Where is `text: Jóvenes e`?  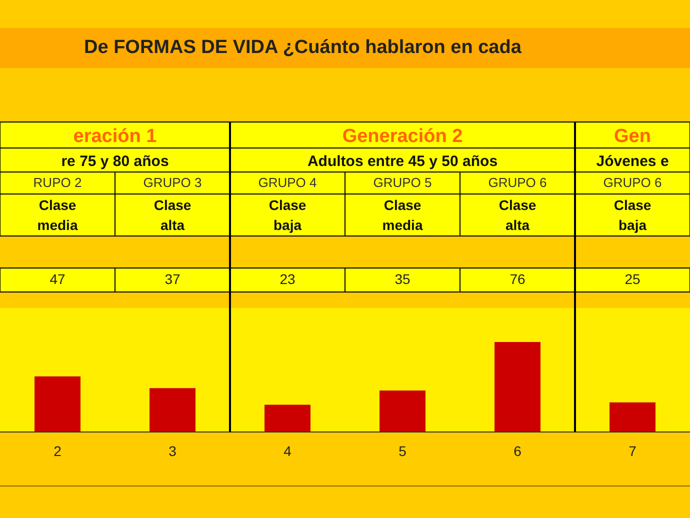
text: Jóvenes e is located at coordinates (632, 161).